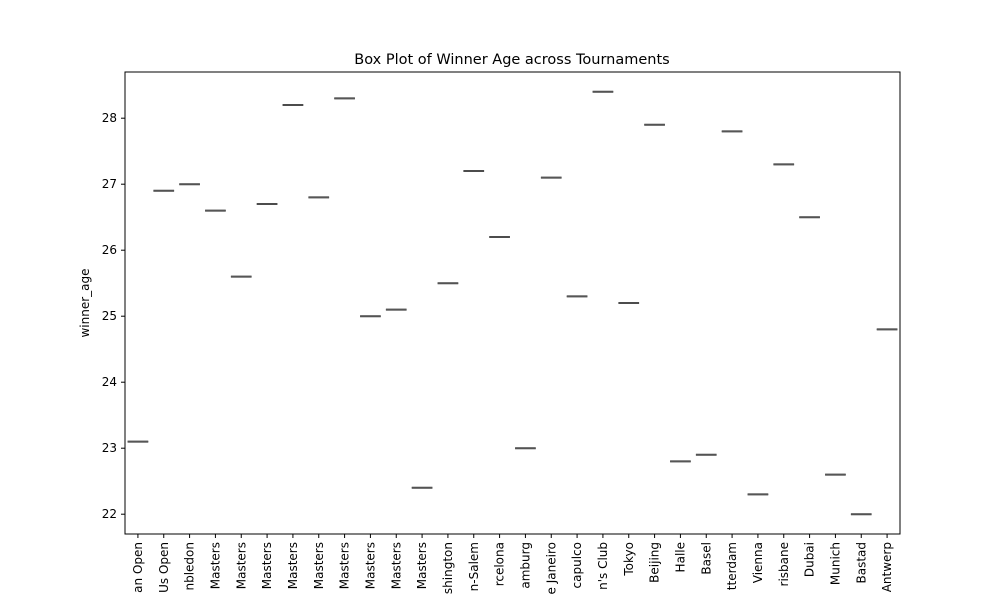 The image size is (1000, 600). I want to click on x-tick-label: rcelona, so click(500, 564).